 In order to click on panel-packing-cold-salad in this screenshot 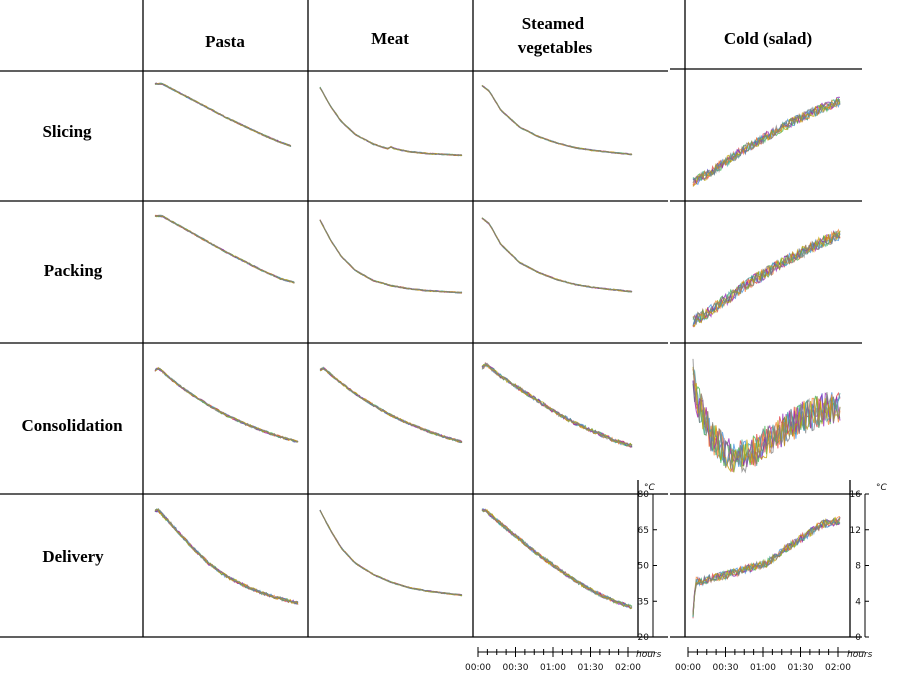, I will do `click(766, 278)`.